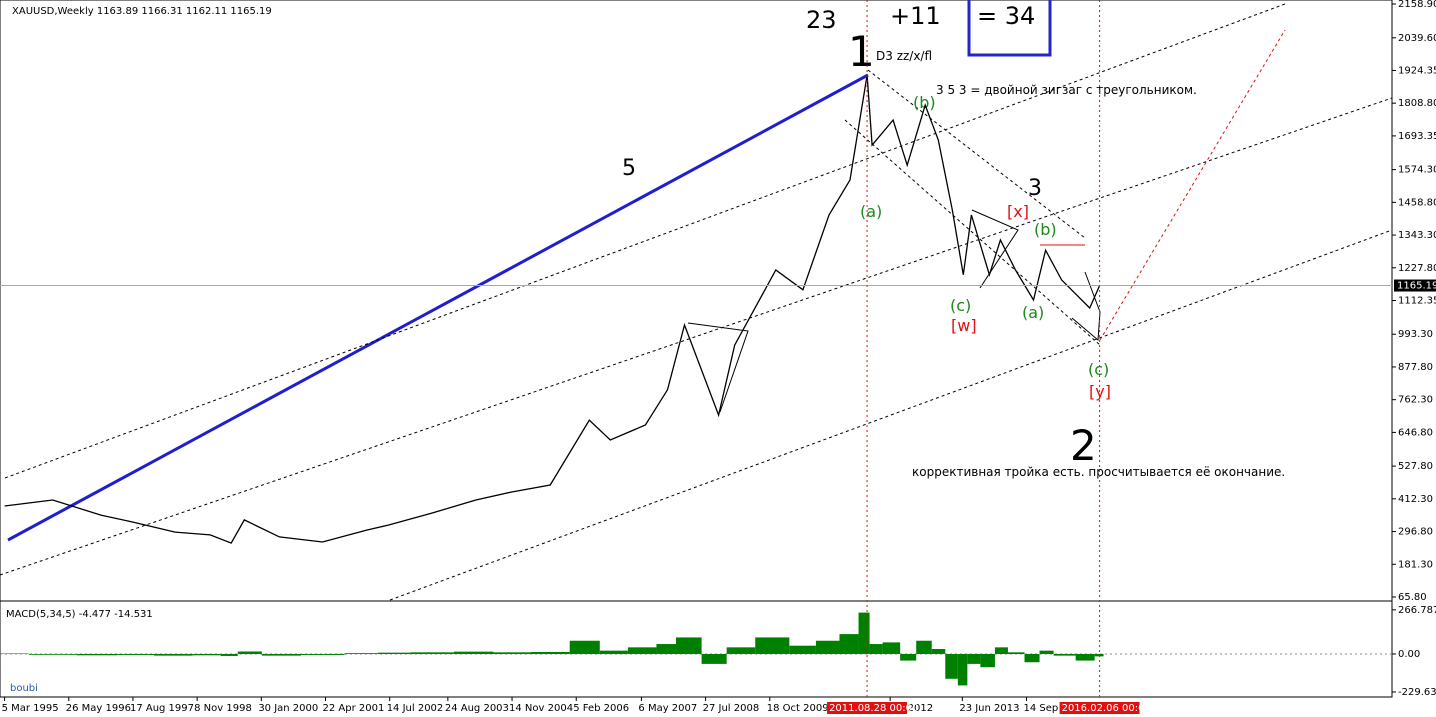 This screenshot has width=1436, height=717. I want to click on y-tick-label: 0.00, so click(1409, 654).